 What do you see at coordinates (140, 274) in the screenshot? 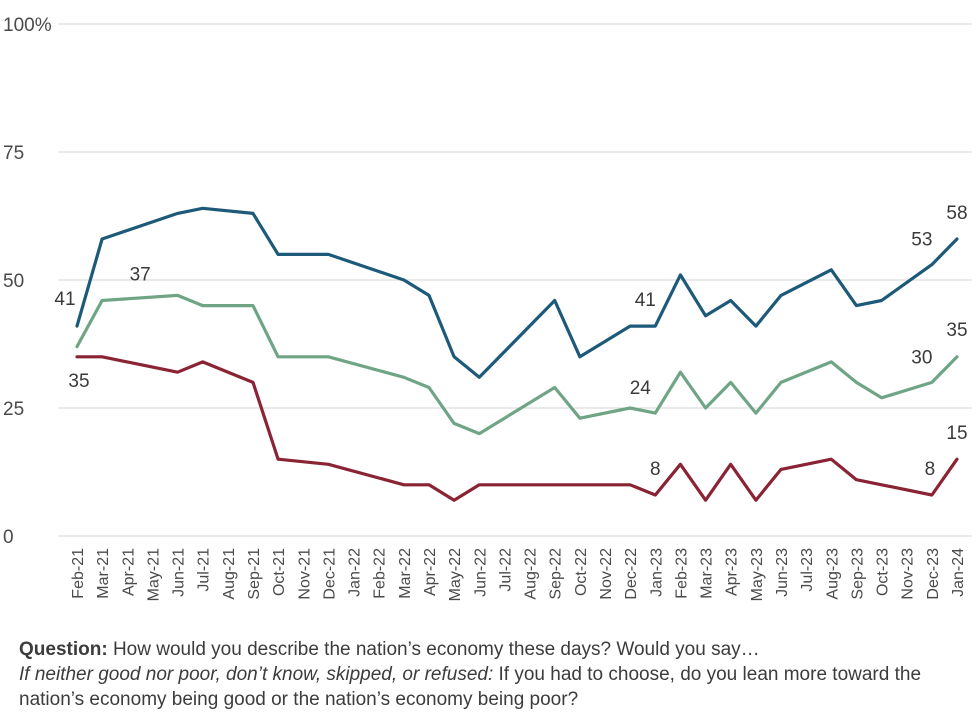
I see `data-label: 37` at bounding box center [140, 274].